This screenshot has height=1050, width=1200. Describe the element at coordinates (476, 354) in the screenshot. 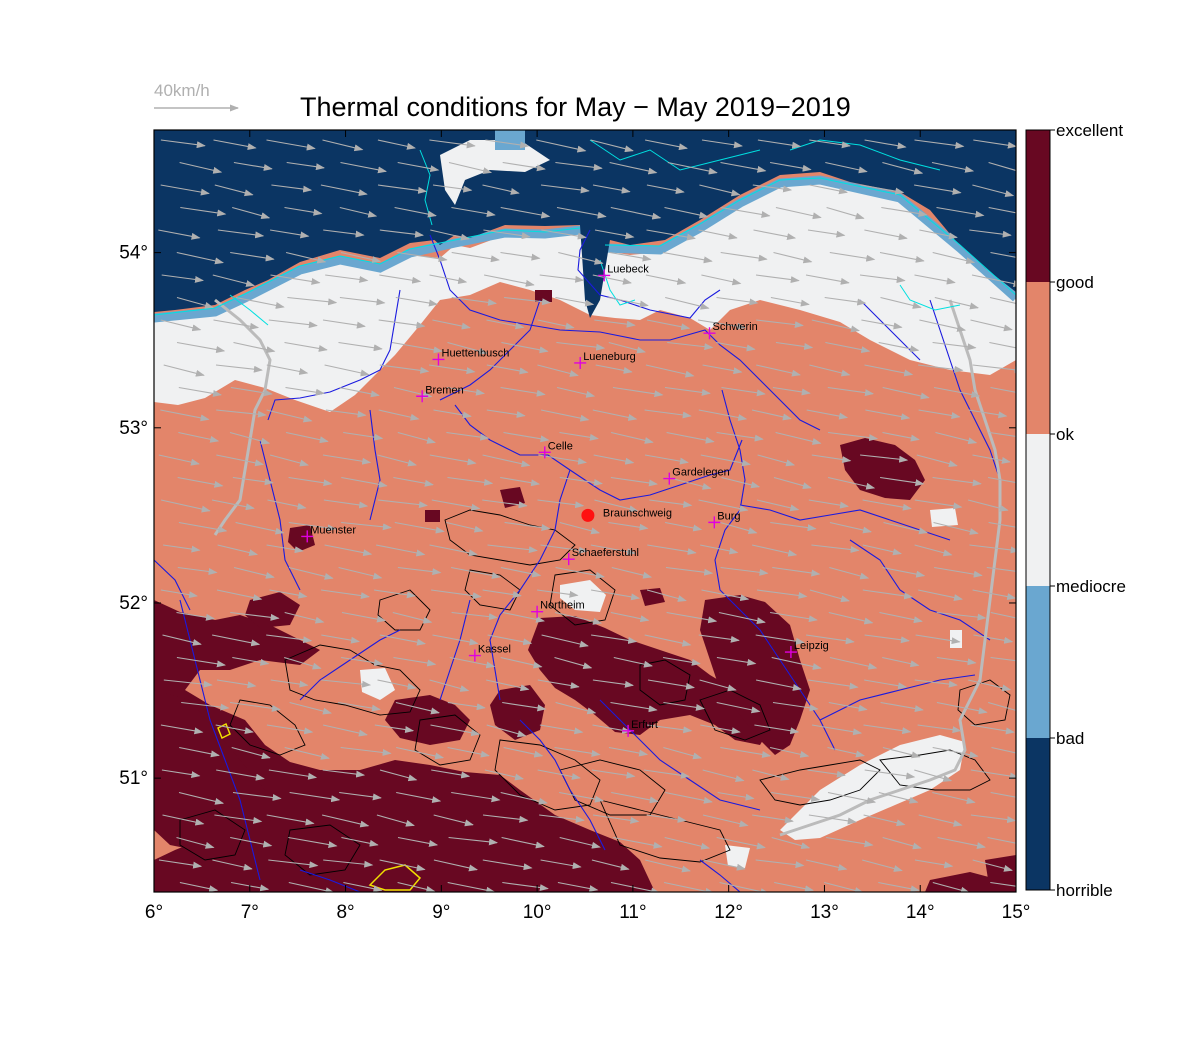

I see `city-label: Huettenbusch` at that location.